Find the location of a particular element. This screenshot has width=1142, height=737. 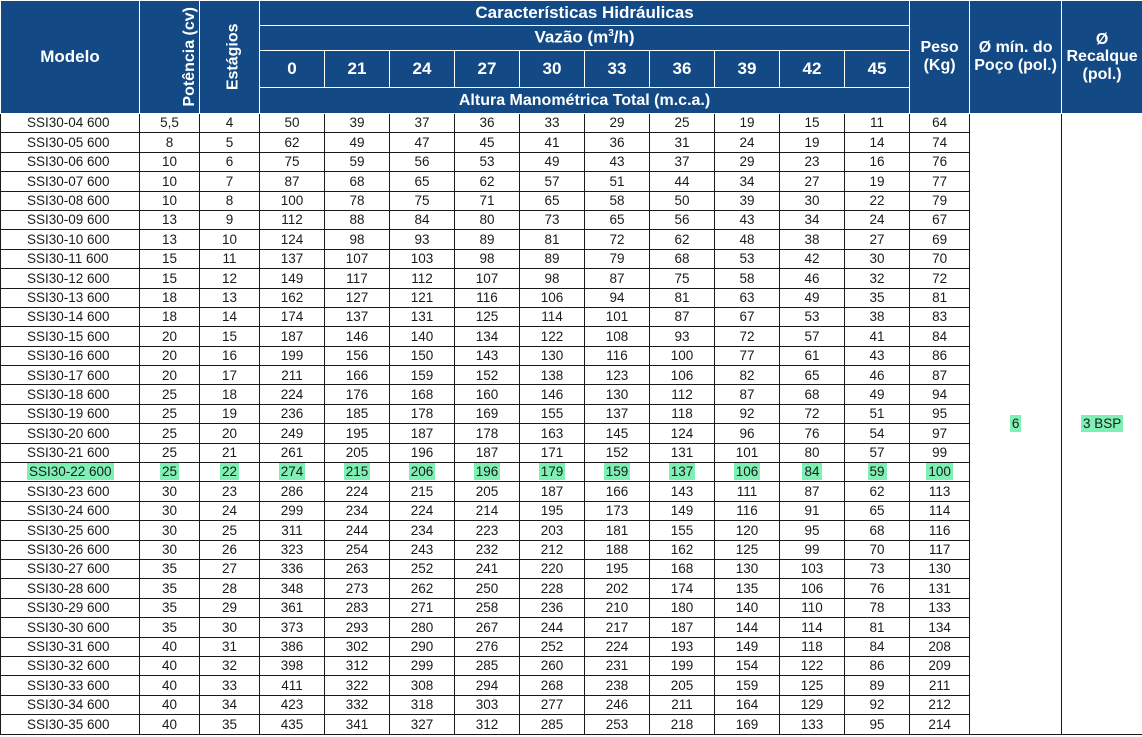

cell-head-q39: 19 is located at coordinates (747, 123).